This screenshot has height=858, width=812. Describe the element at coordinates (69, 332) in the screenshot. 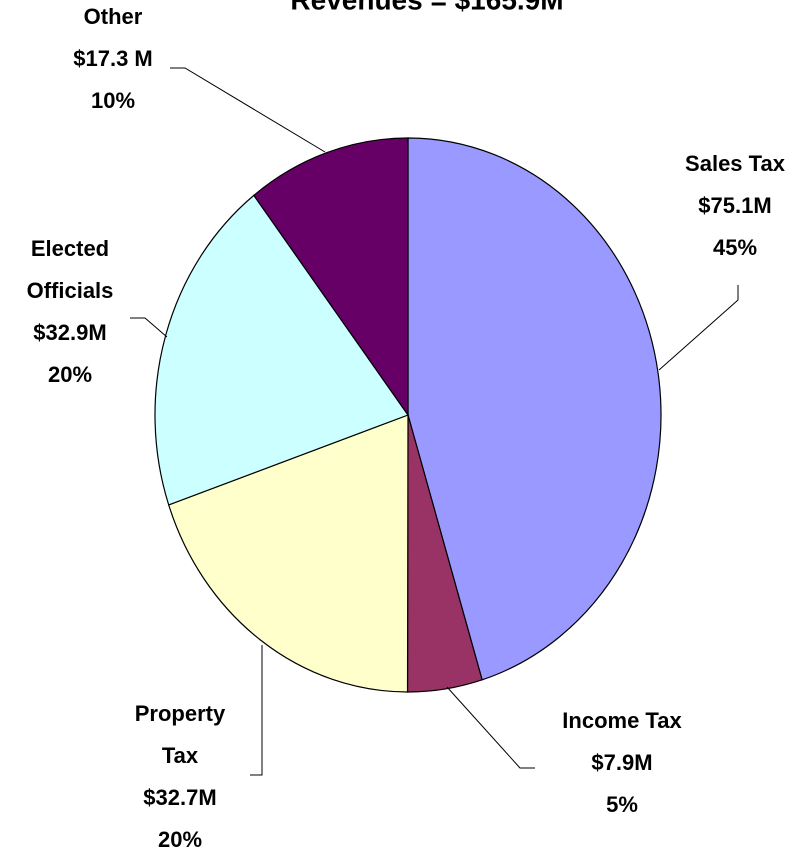

I see `value-label: $32.9M` at that location.